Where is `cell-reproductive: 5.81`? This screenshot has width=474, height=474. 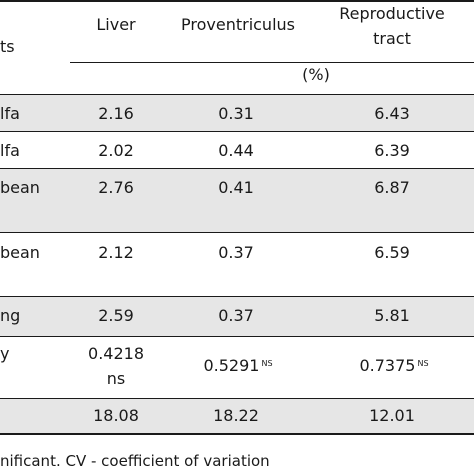
cell-reproductive: 5.81 is located at coordinates (392, 315).